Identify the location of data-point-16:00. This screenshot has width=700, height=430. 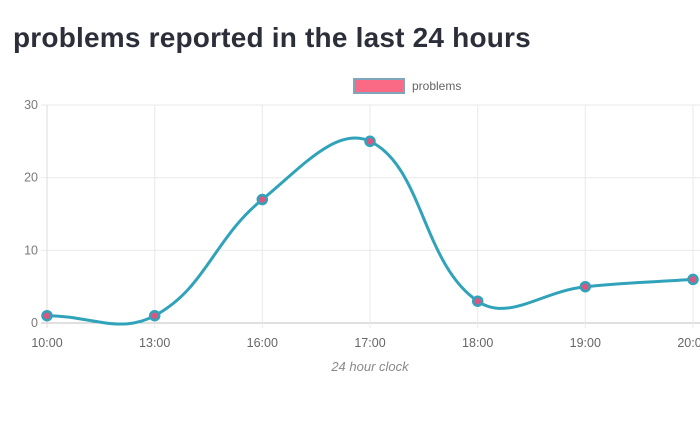
(262, 199).